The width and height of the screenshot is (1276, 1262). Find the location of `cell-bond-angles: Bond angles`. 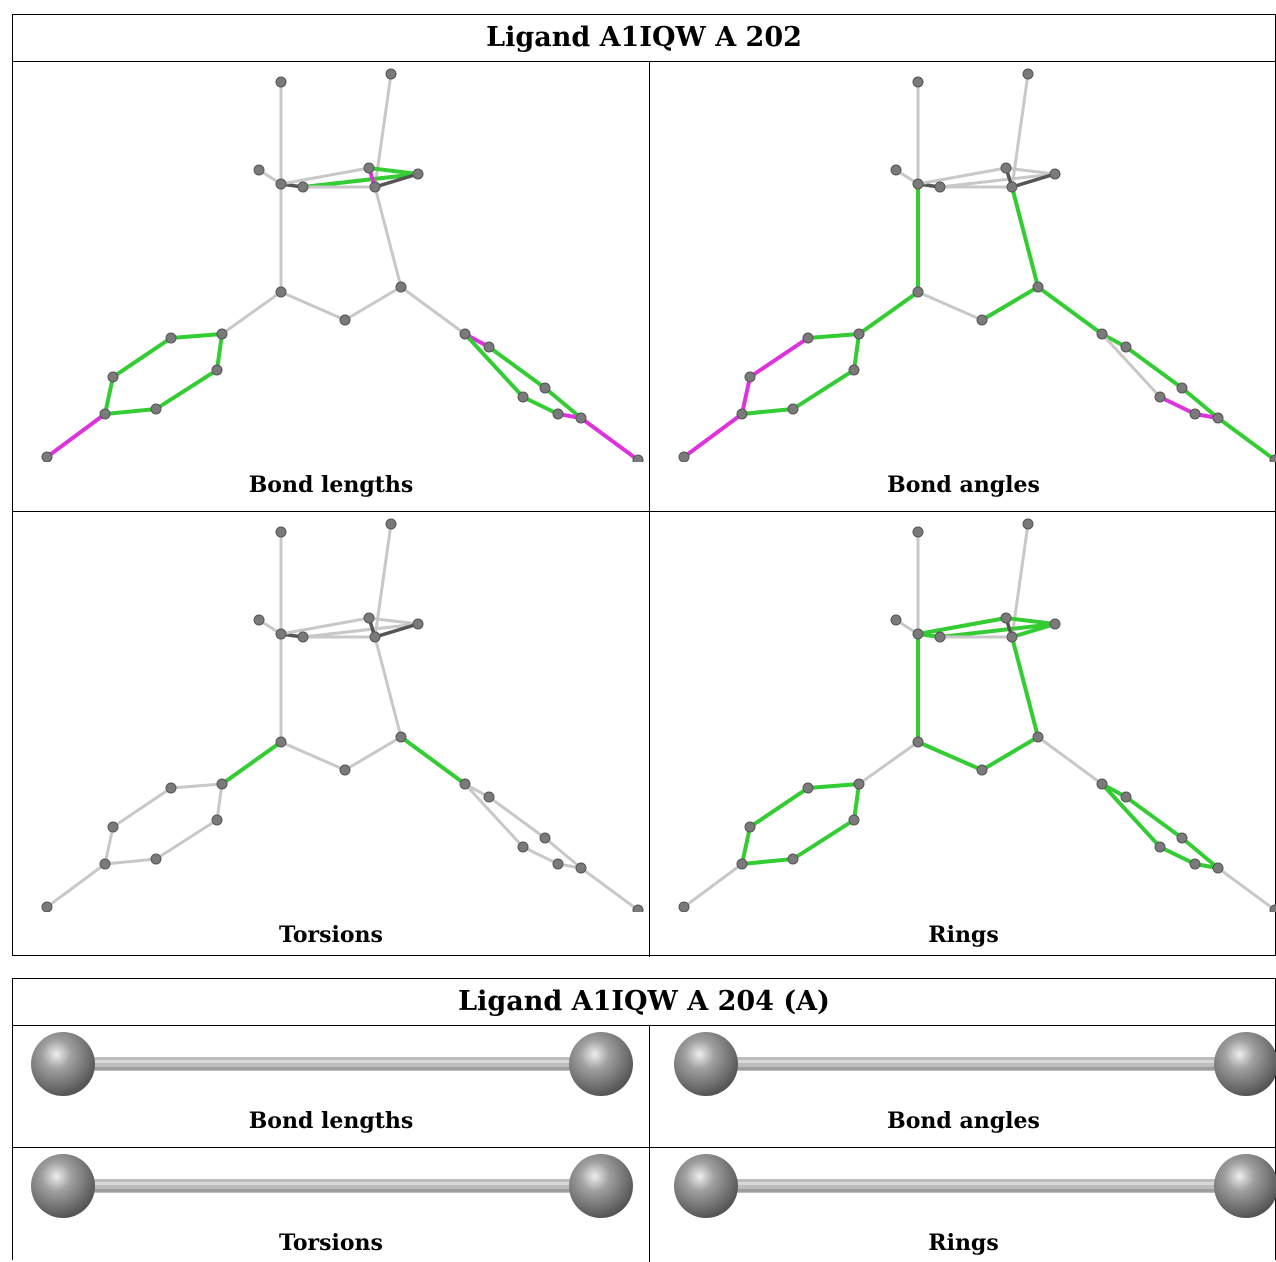

cell-bond-angles: Bond angles is located at coordinates (963, 1086).